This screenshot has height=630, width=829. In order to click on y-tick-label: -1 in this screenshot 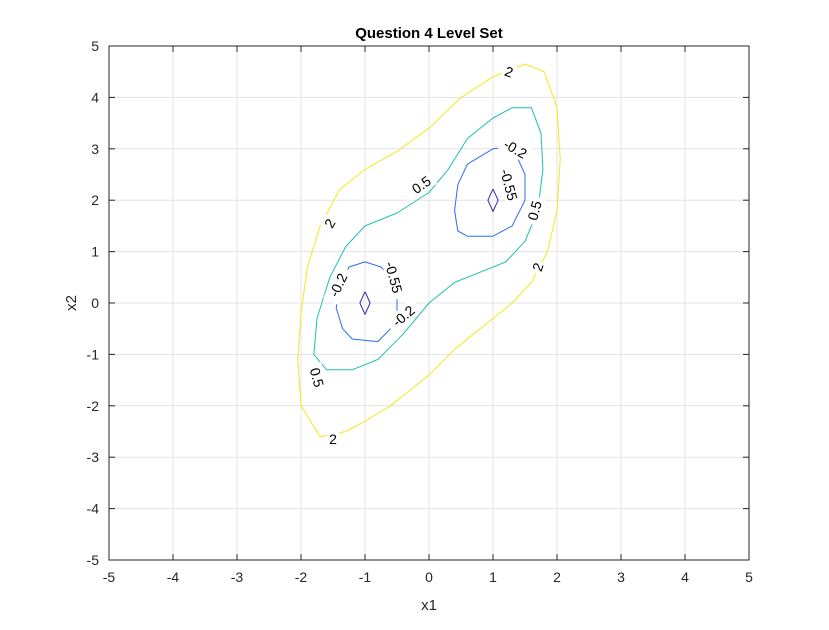, I will do `click(93, 354)`.